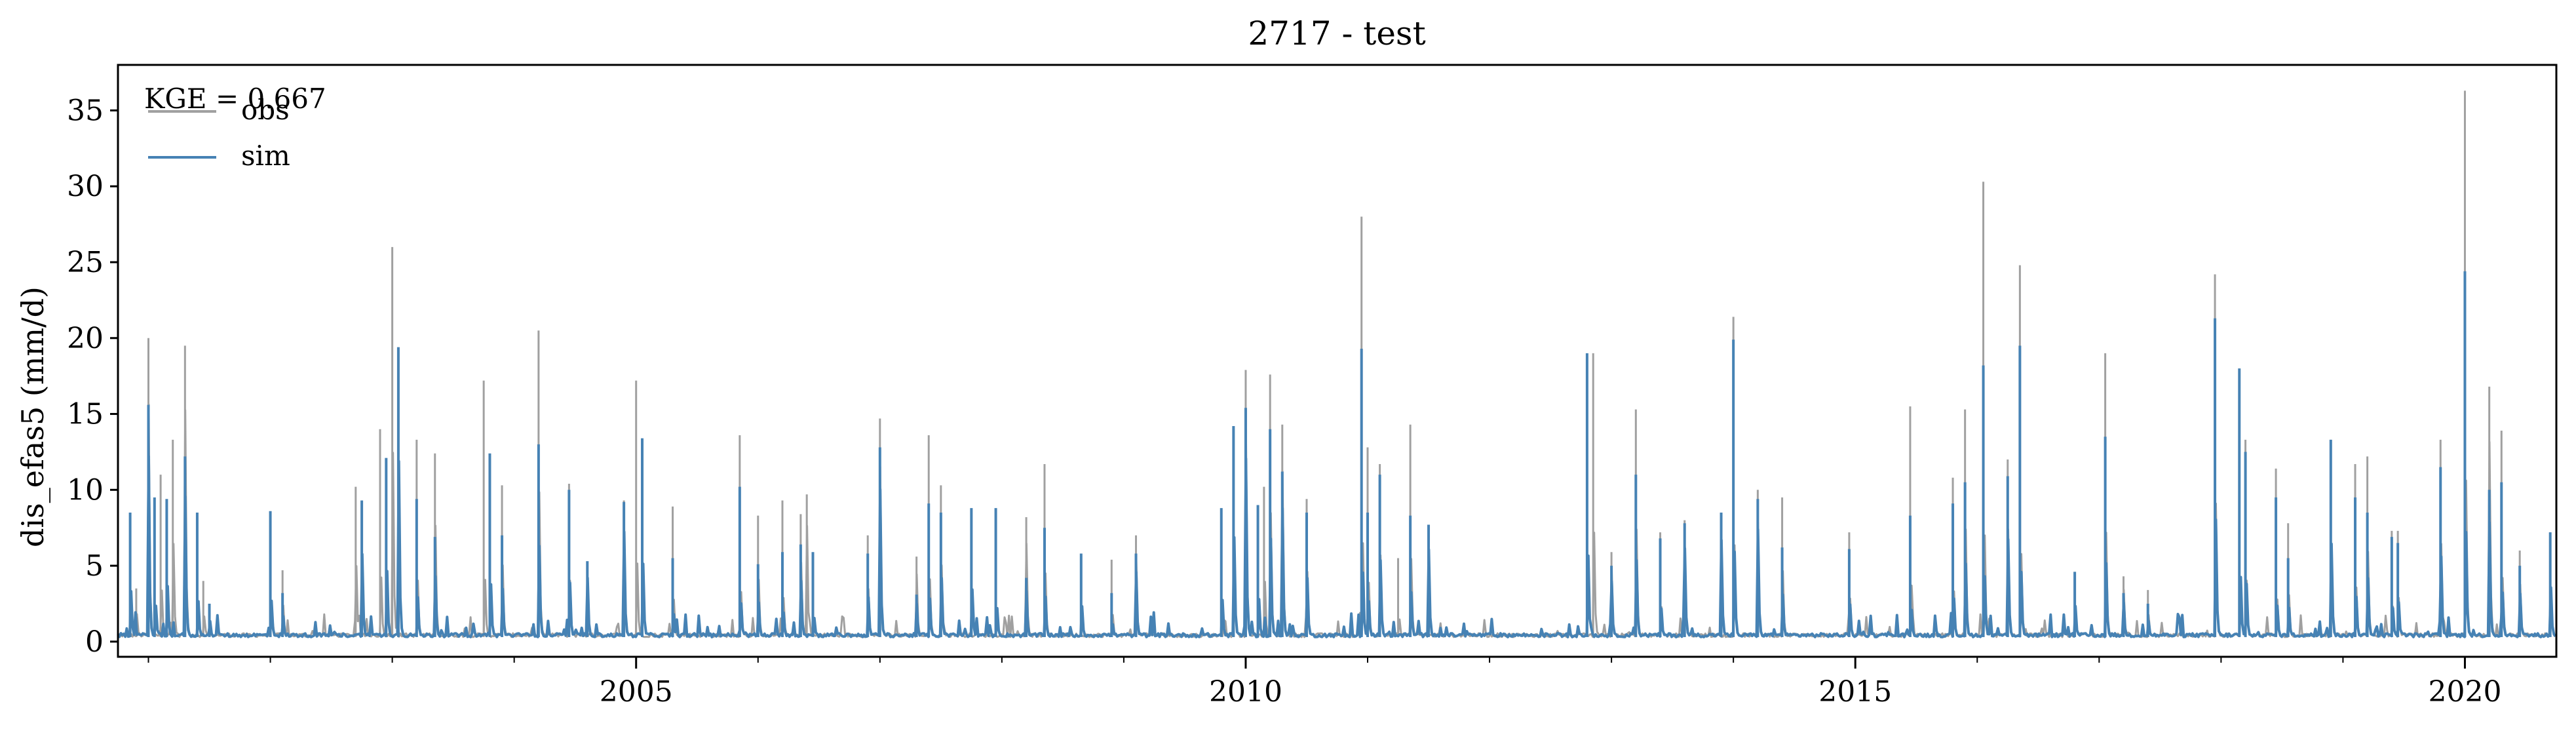 The image size is (2576, 742). Describe the element at coordinates (85, 414) in the screenshot. I see `y-tick-label: 15` at that location.